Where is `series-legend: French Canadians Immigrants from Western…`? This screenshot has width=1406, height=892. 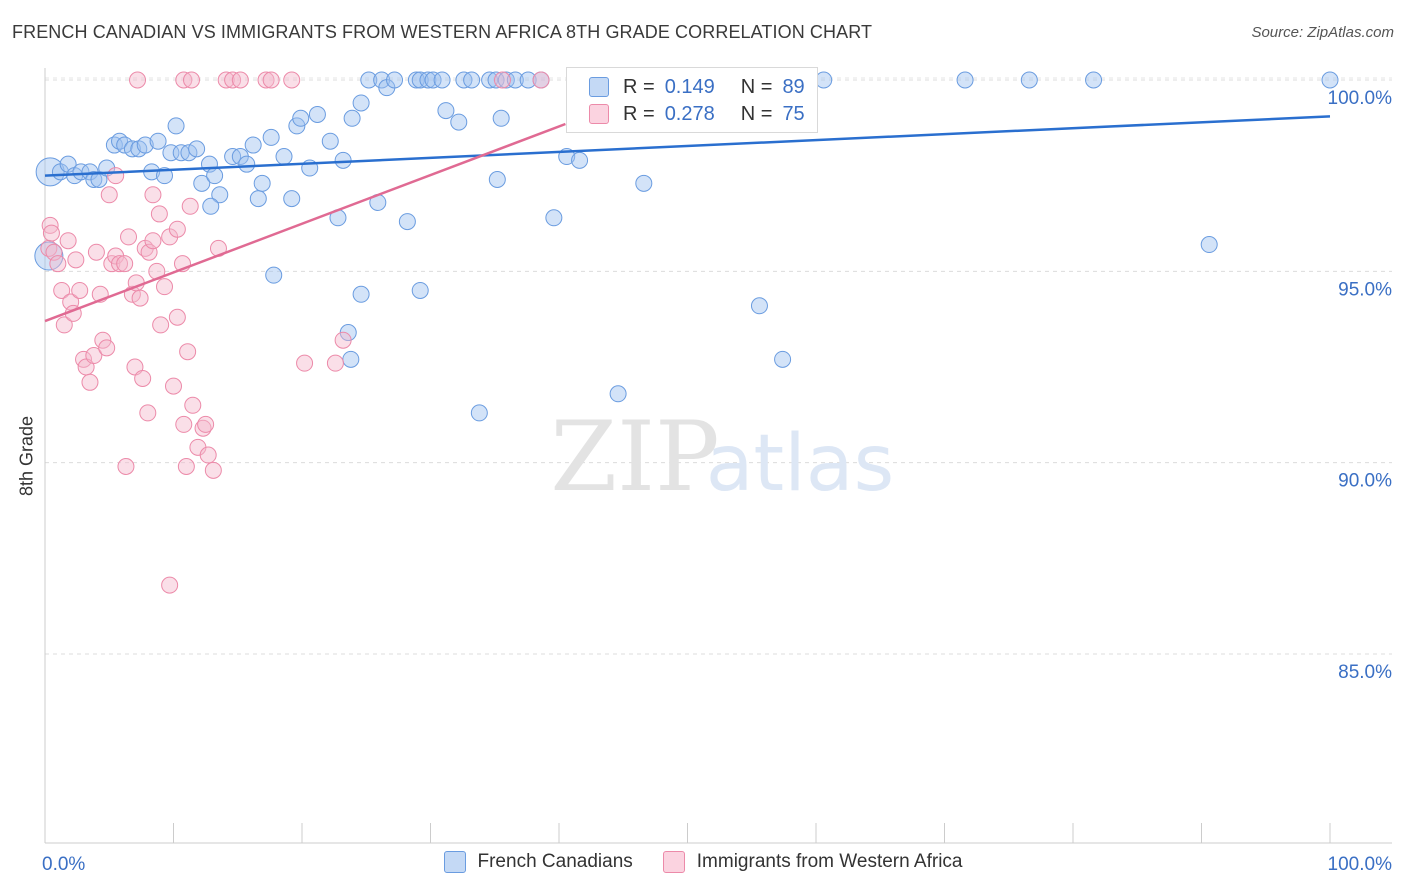 series-legend: French Canadians Immigrants from Western… is located at coordinates (703, 862).